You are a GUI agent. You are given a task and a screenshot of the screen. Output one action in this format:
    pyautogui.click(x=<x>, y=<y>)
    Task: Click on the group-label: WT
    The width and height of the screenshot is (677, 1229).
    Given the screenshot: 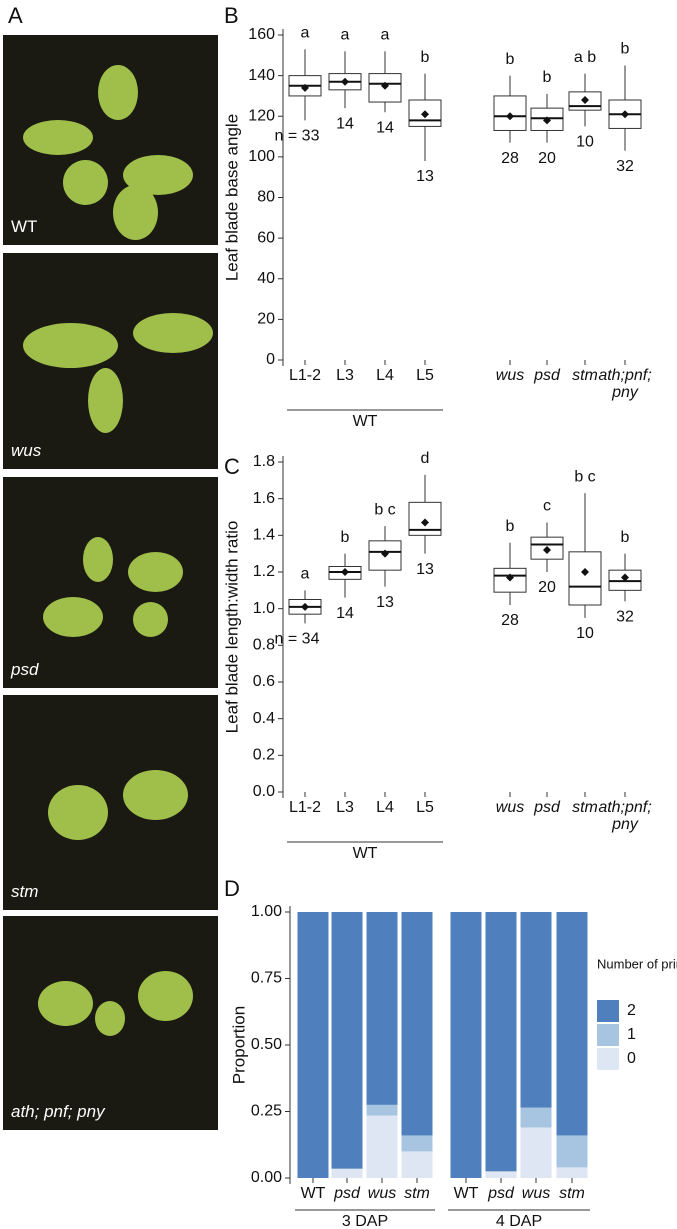 What is the action you would take?
    pyautogui.click(x=365, y=853)
    